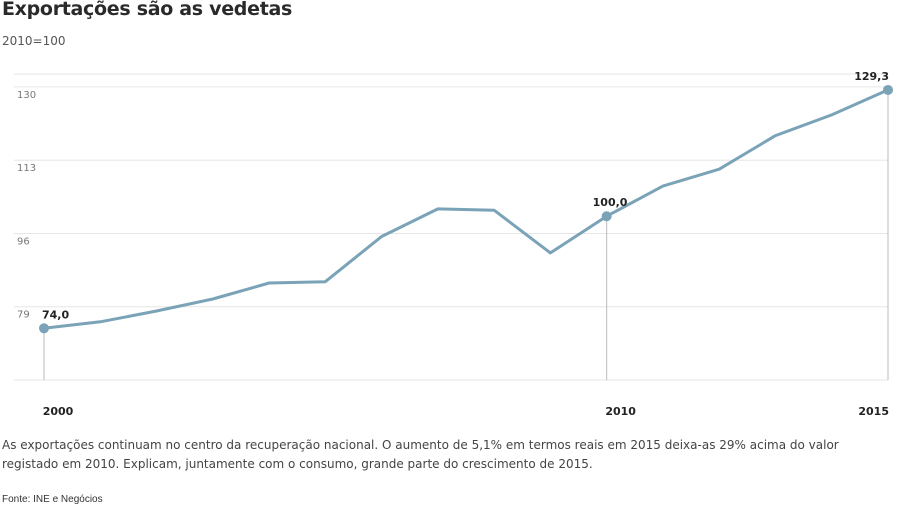  What do you see at coordinates (23, 315) in the screenshot?
I see `y-tick-label: 79` at bounding box center [23, 315].